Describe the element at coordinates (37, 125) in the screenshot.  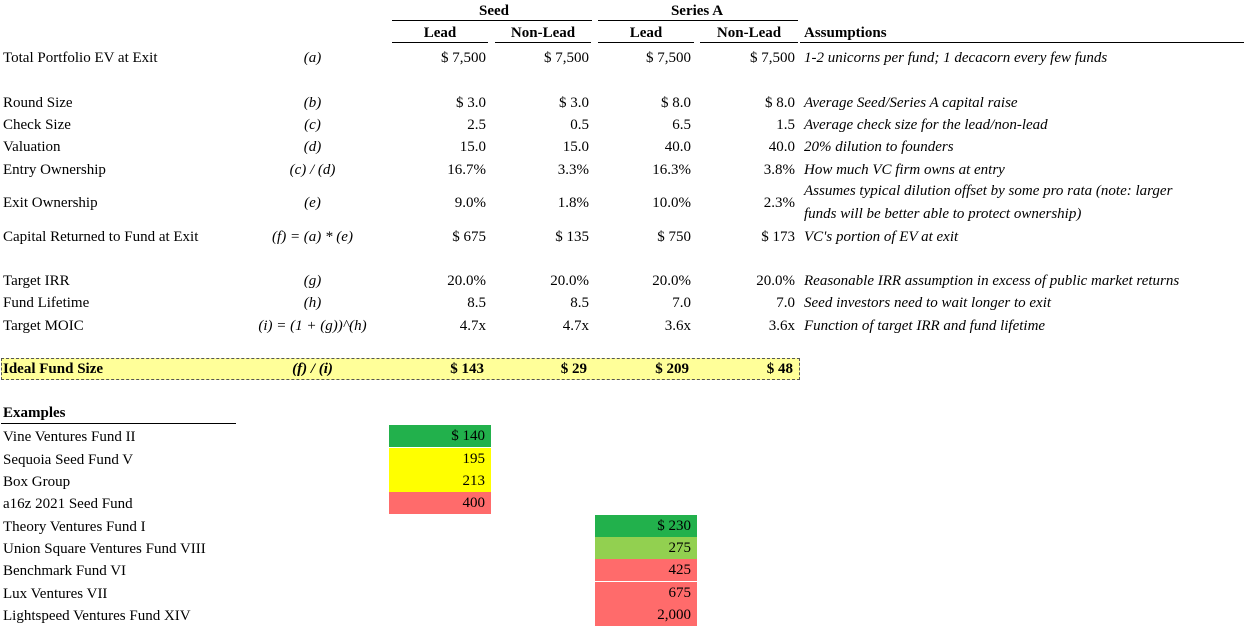
I see `row-label: Check Size` at that location.